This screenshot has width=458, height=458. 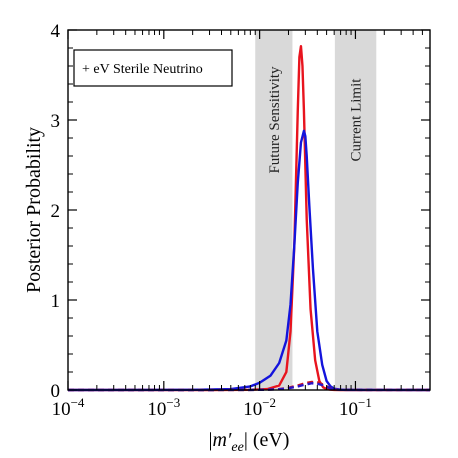 I want to click on legend-box: + eV Sterile Neutrino, so click(x=153, y=68).